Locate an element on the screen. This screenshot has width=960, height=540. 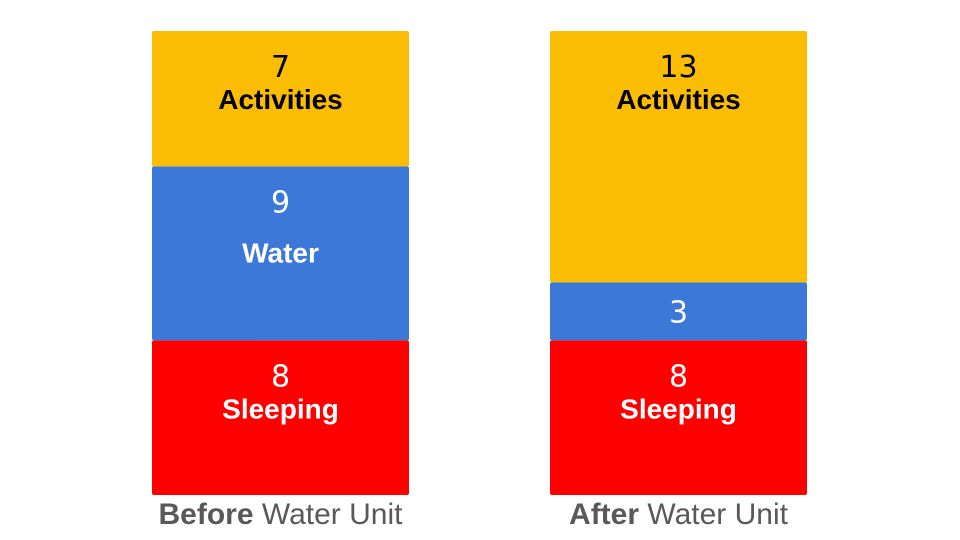
value-label-water-1: 3 is located at coordinates (678, 312).